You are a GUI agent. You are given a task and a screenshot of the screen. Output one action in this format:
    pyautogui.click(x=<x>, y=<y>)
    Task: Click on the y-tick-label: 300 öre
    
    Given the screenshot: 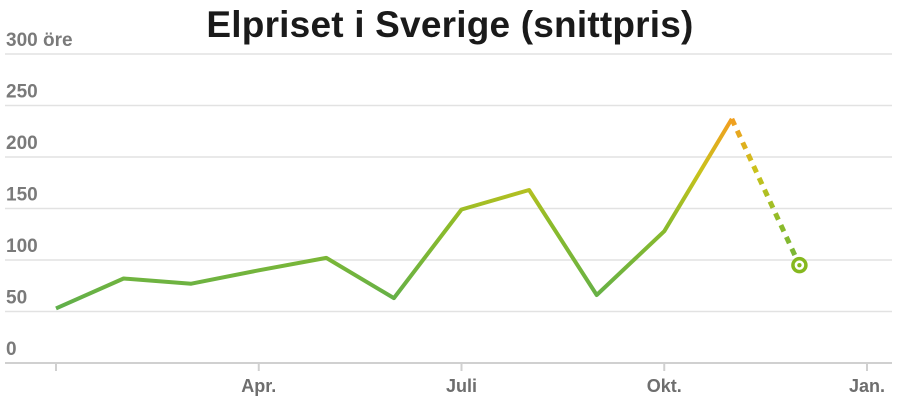 What is the action you would take?
    pyautogui.click(x=39, y=40)
    